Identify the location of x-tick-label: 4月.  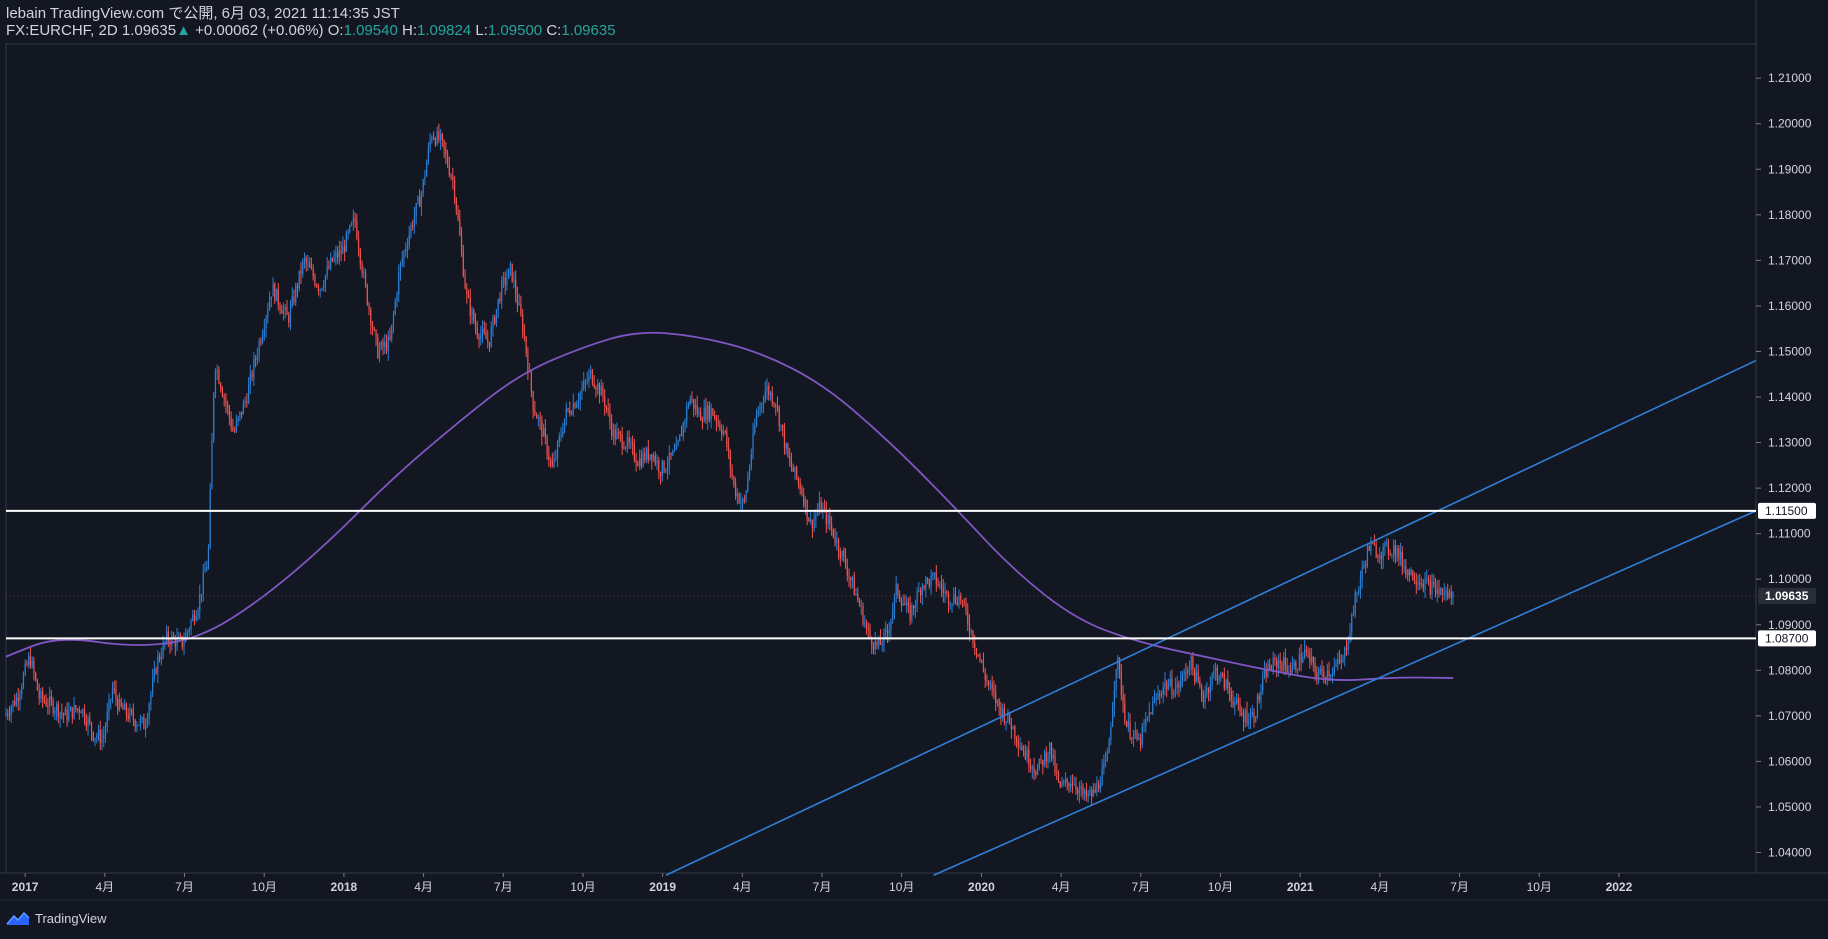
(742, 887).